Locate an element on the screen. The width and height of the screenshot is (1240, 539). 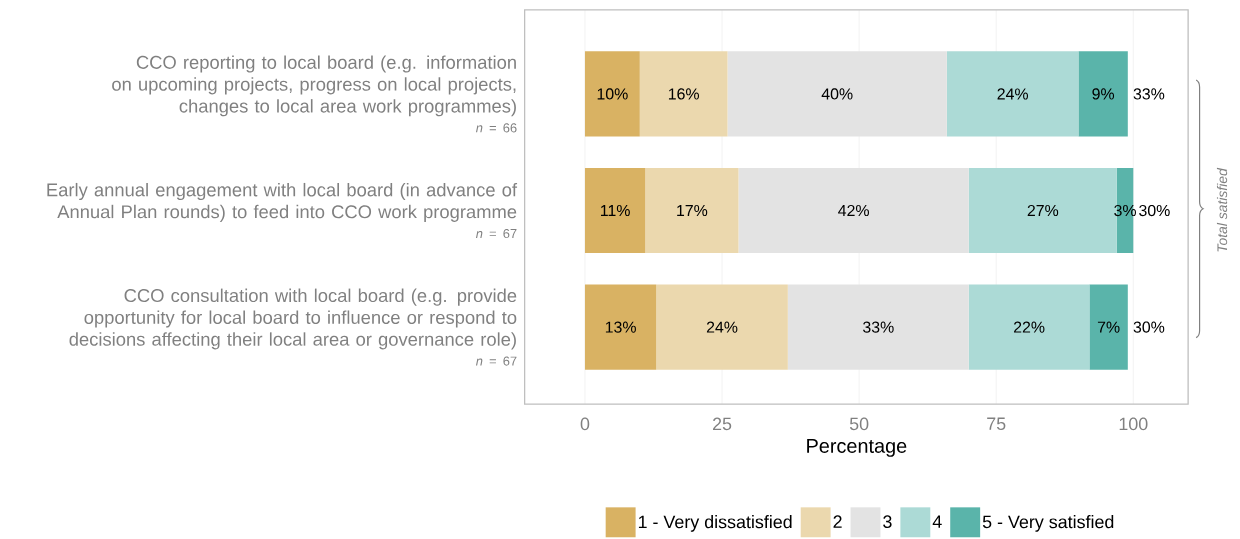
x-tick-label: 25 is located at coordinates (722, 424).